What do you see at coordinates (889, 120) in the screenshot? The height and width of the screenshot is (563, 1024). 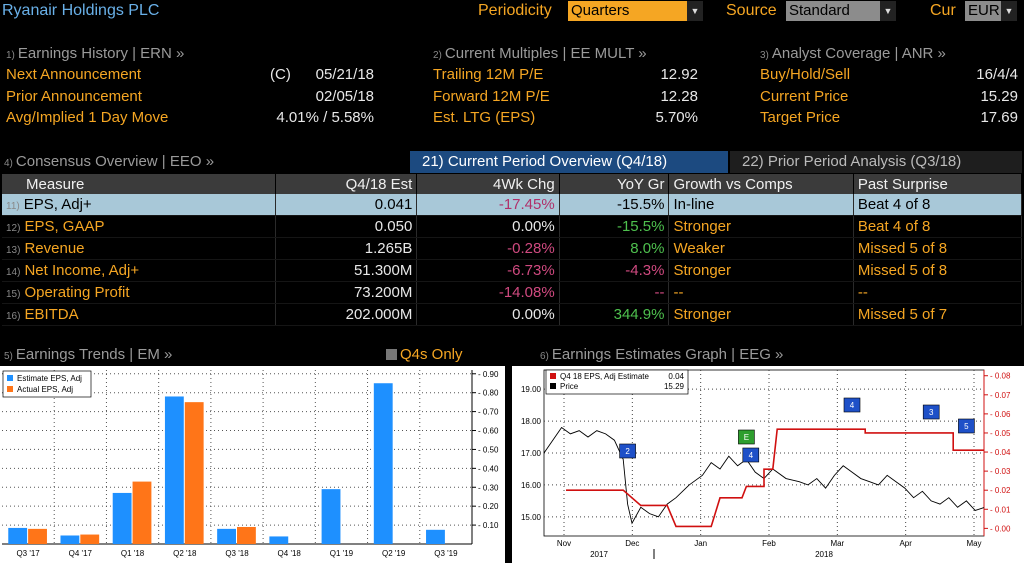 I see `analyst-coverage-row: Target Price 17.69` at bounding box center [889, 120].